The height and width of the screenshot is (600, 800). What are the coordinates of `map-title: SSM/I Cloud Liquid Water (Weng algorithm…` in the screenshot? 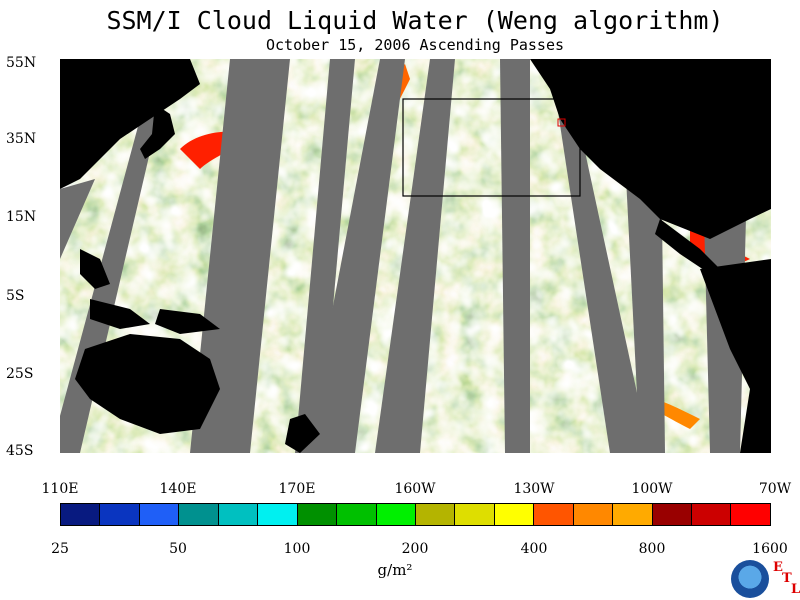 It's located at (415, 20).